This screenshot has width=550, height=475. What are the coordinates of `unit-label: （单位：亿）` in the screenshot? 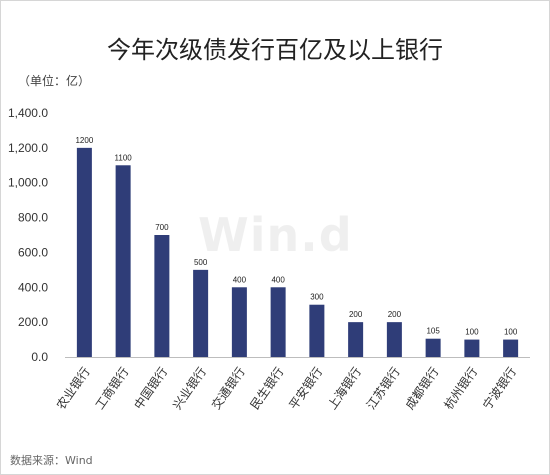 It's located at (54, 81).